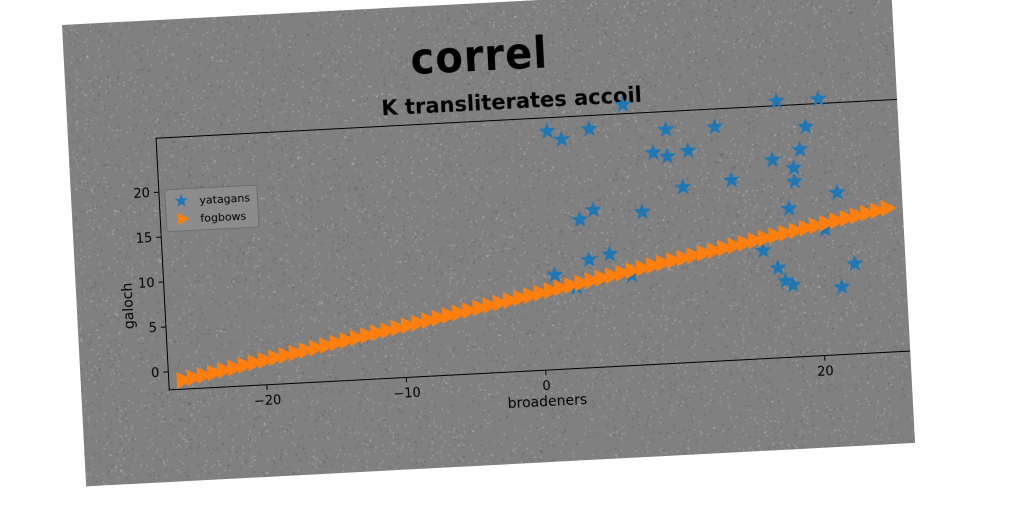 This screenshot has height=512, width=1024. Describe the element at coordinates (129, 305) in the screenshot. I see `y-axis-label: galoch` at that location.